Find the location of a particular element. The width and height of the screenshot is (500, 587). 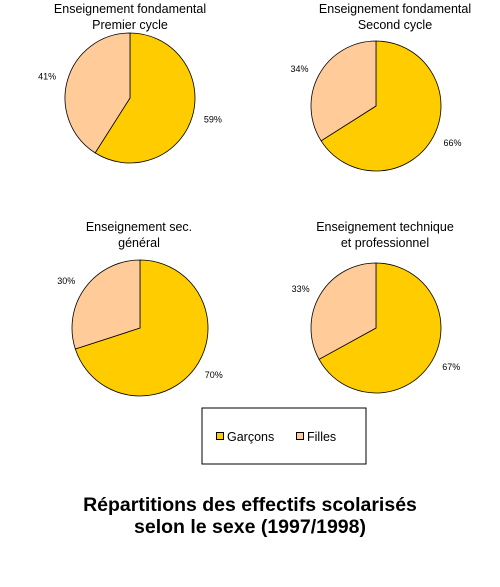

figure-title-line-2: selon le sexe (1997/1998) is located at coordinates (250, 527).